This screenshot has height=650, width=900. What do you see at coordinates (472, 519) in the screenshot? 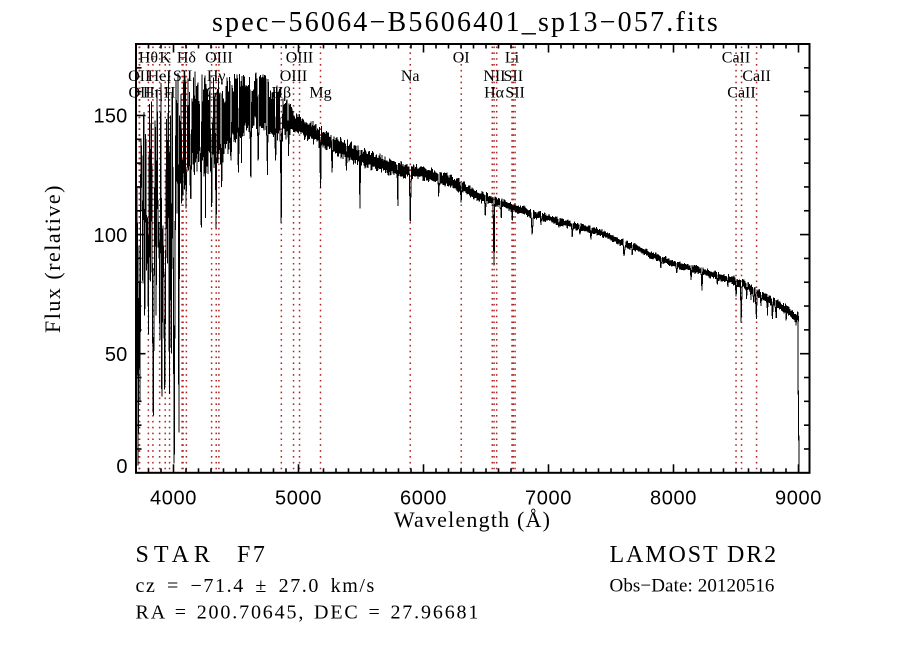
I see `svg-text: Wavelength (Å)` at bounding box center [472, 519].